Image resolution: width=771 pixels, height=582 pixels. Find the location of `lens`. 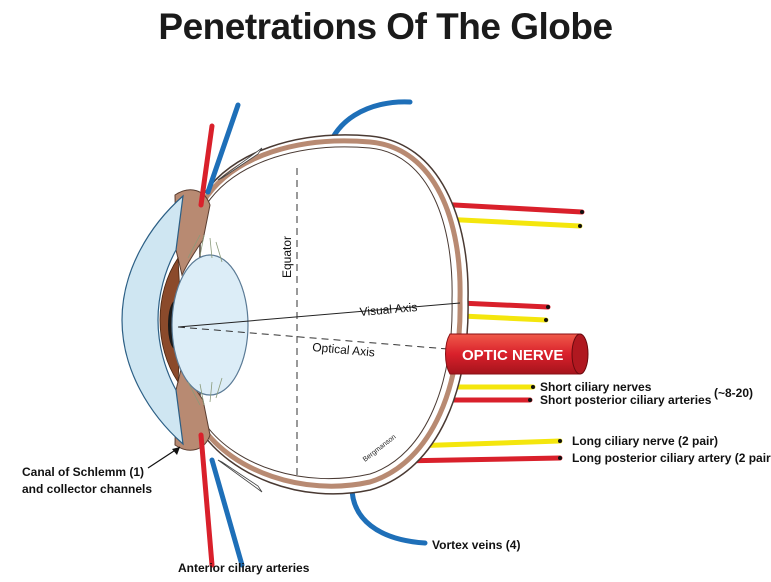

lens is located at coordinates (210, 325).